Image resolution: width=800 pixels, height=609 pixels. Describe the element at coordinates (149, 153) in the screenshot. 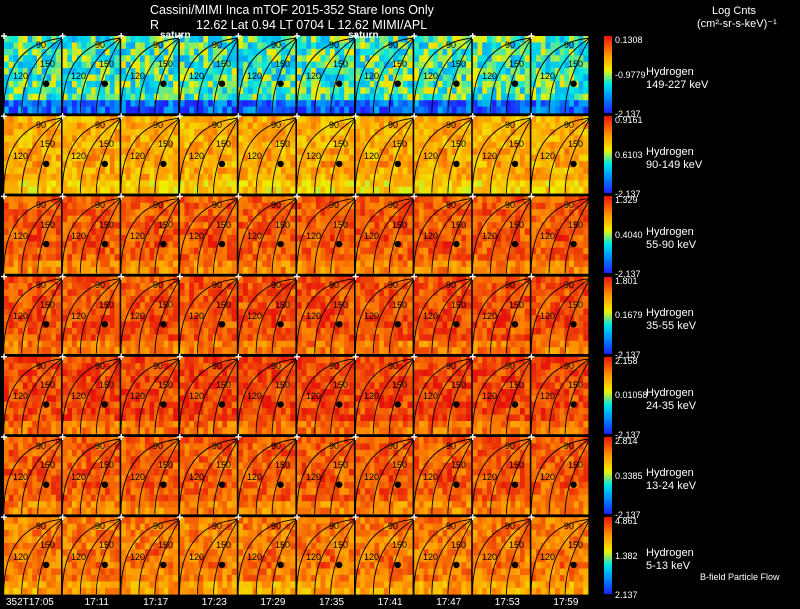

I see `panel-r1-c2` at that location.